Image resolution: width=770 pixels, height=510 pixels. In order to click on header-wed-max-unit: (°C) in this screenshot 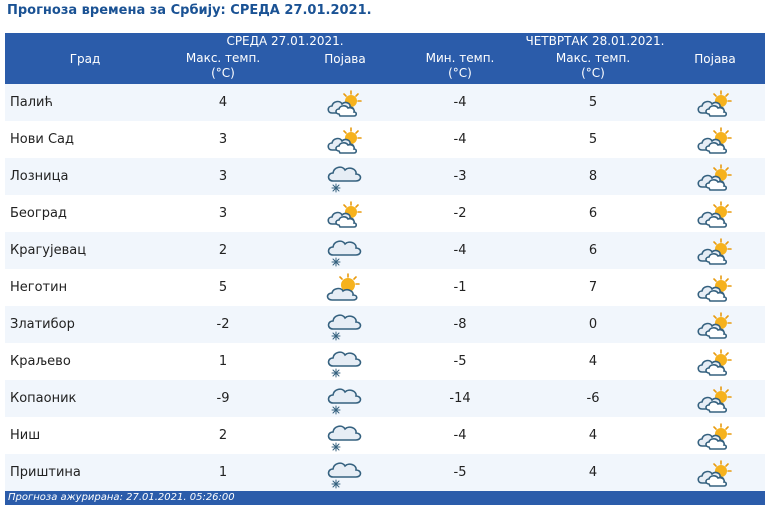, I will do `click(223, 73)`.